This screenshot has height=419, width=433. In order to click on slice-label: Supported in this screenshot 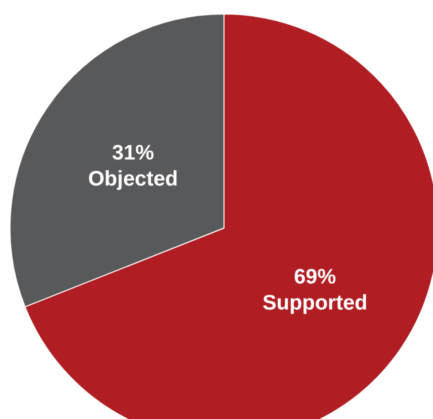, I will do `click(315, 302)`.